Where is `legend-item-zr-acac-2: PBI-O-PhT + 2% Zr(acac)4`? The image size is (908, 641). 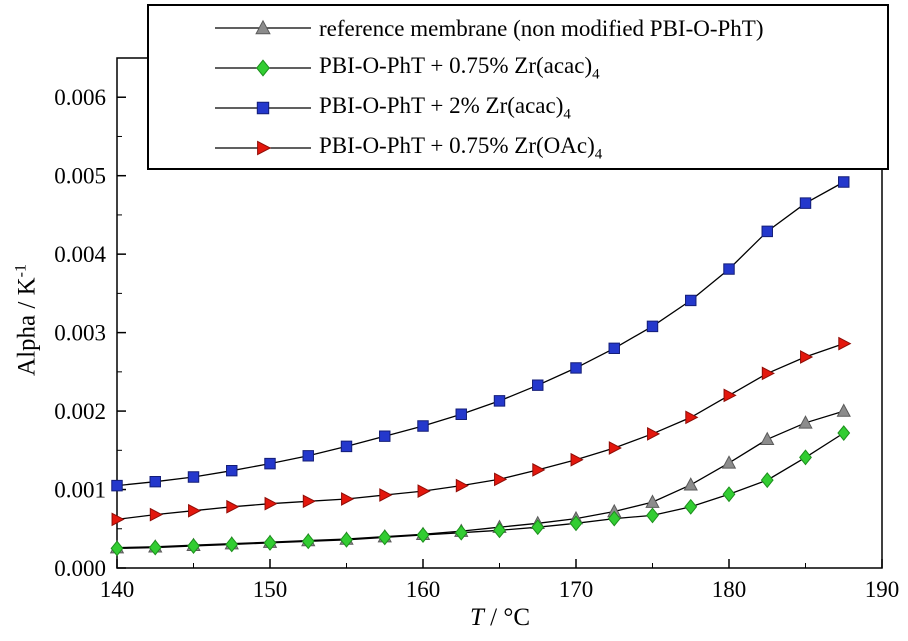 legend-item-zr-acac-2: PBI-O-PhT + 2% Zr(acac)4 is located at coordinates (551, 108).